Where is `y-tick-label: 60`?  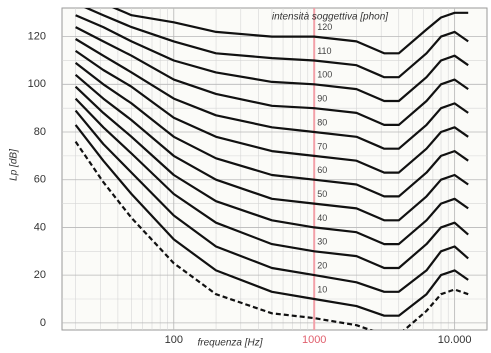
y-tick-label: 60 is located at coordinates (40, 180).